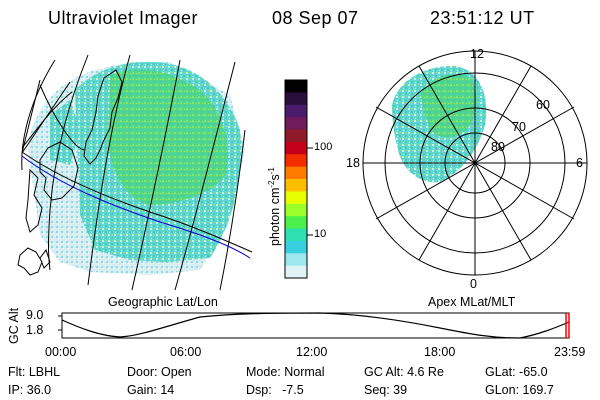  I want to click on mlat-label-60: 60, so click(543, 105).